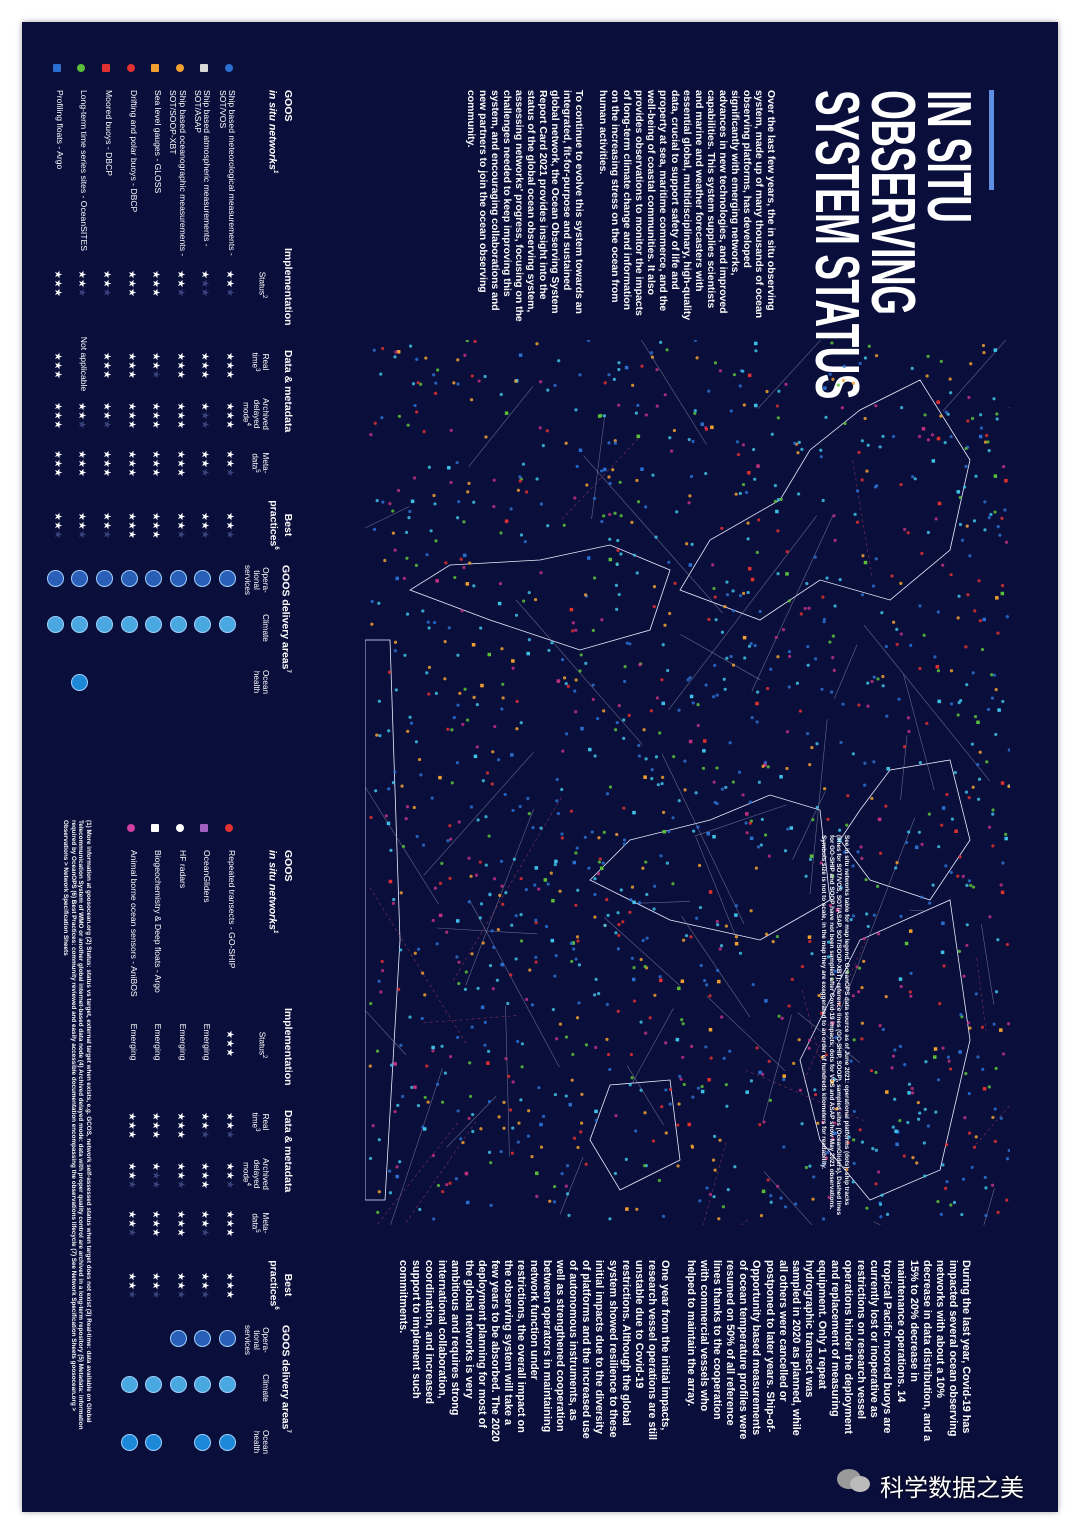 The image size is (1080, 1534). I want to click on footnote-ref: 3, so click(257, 370).